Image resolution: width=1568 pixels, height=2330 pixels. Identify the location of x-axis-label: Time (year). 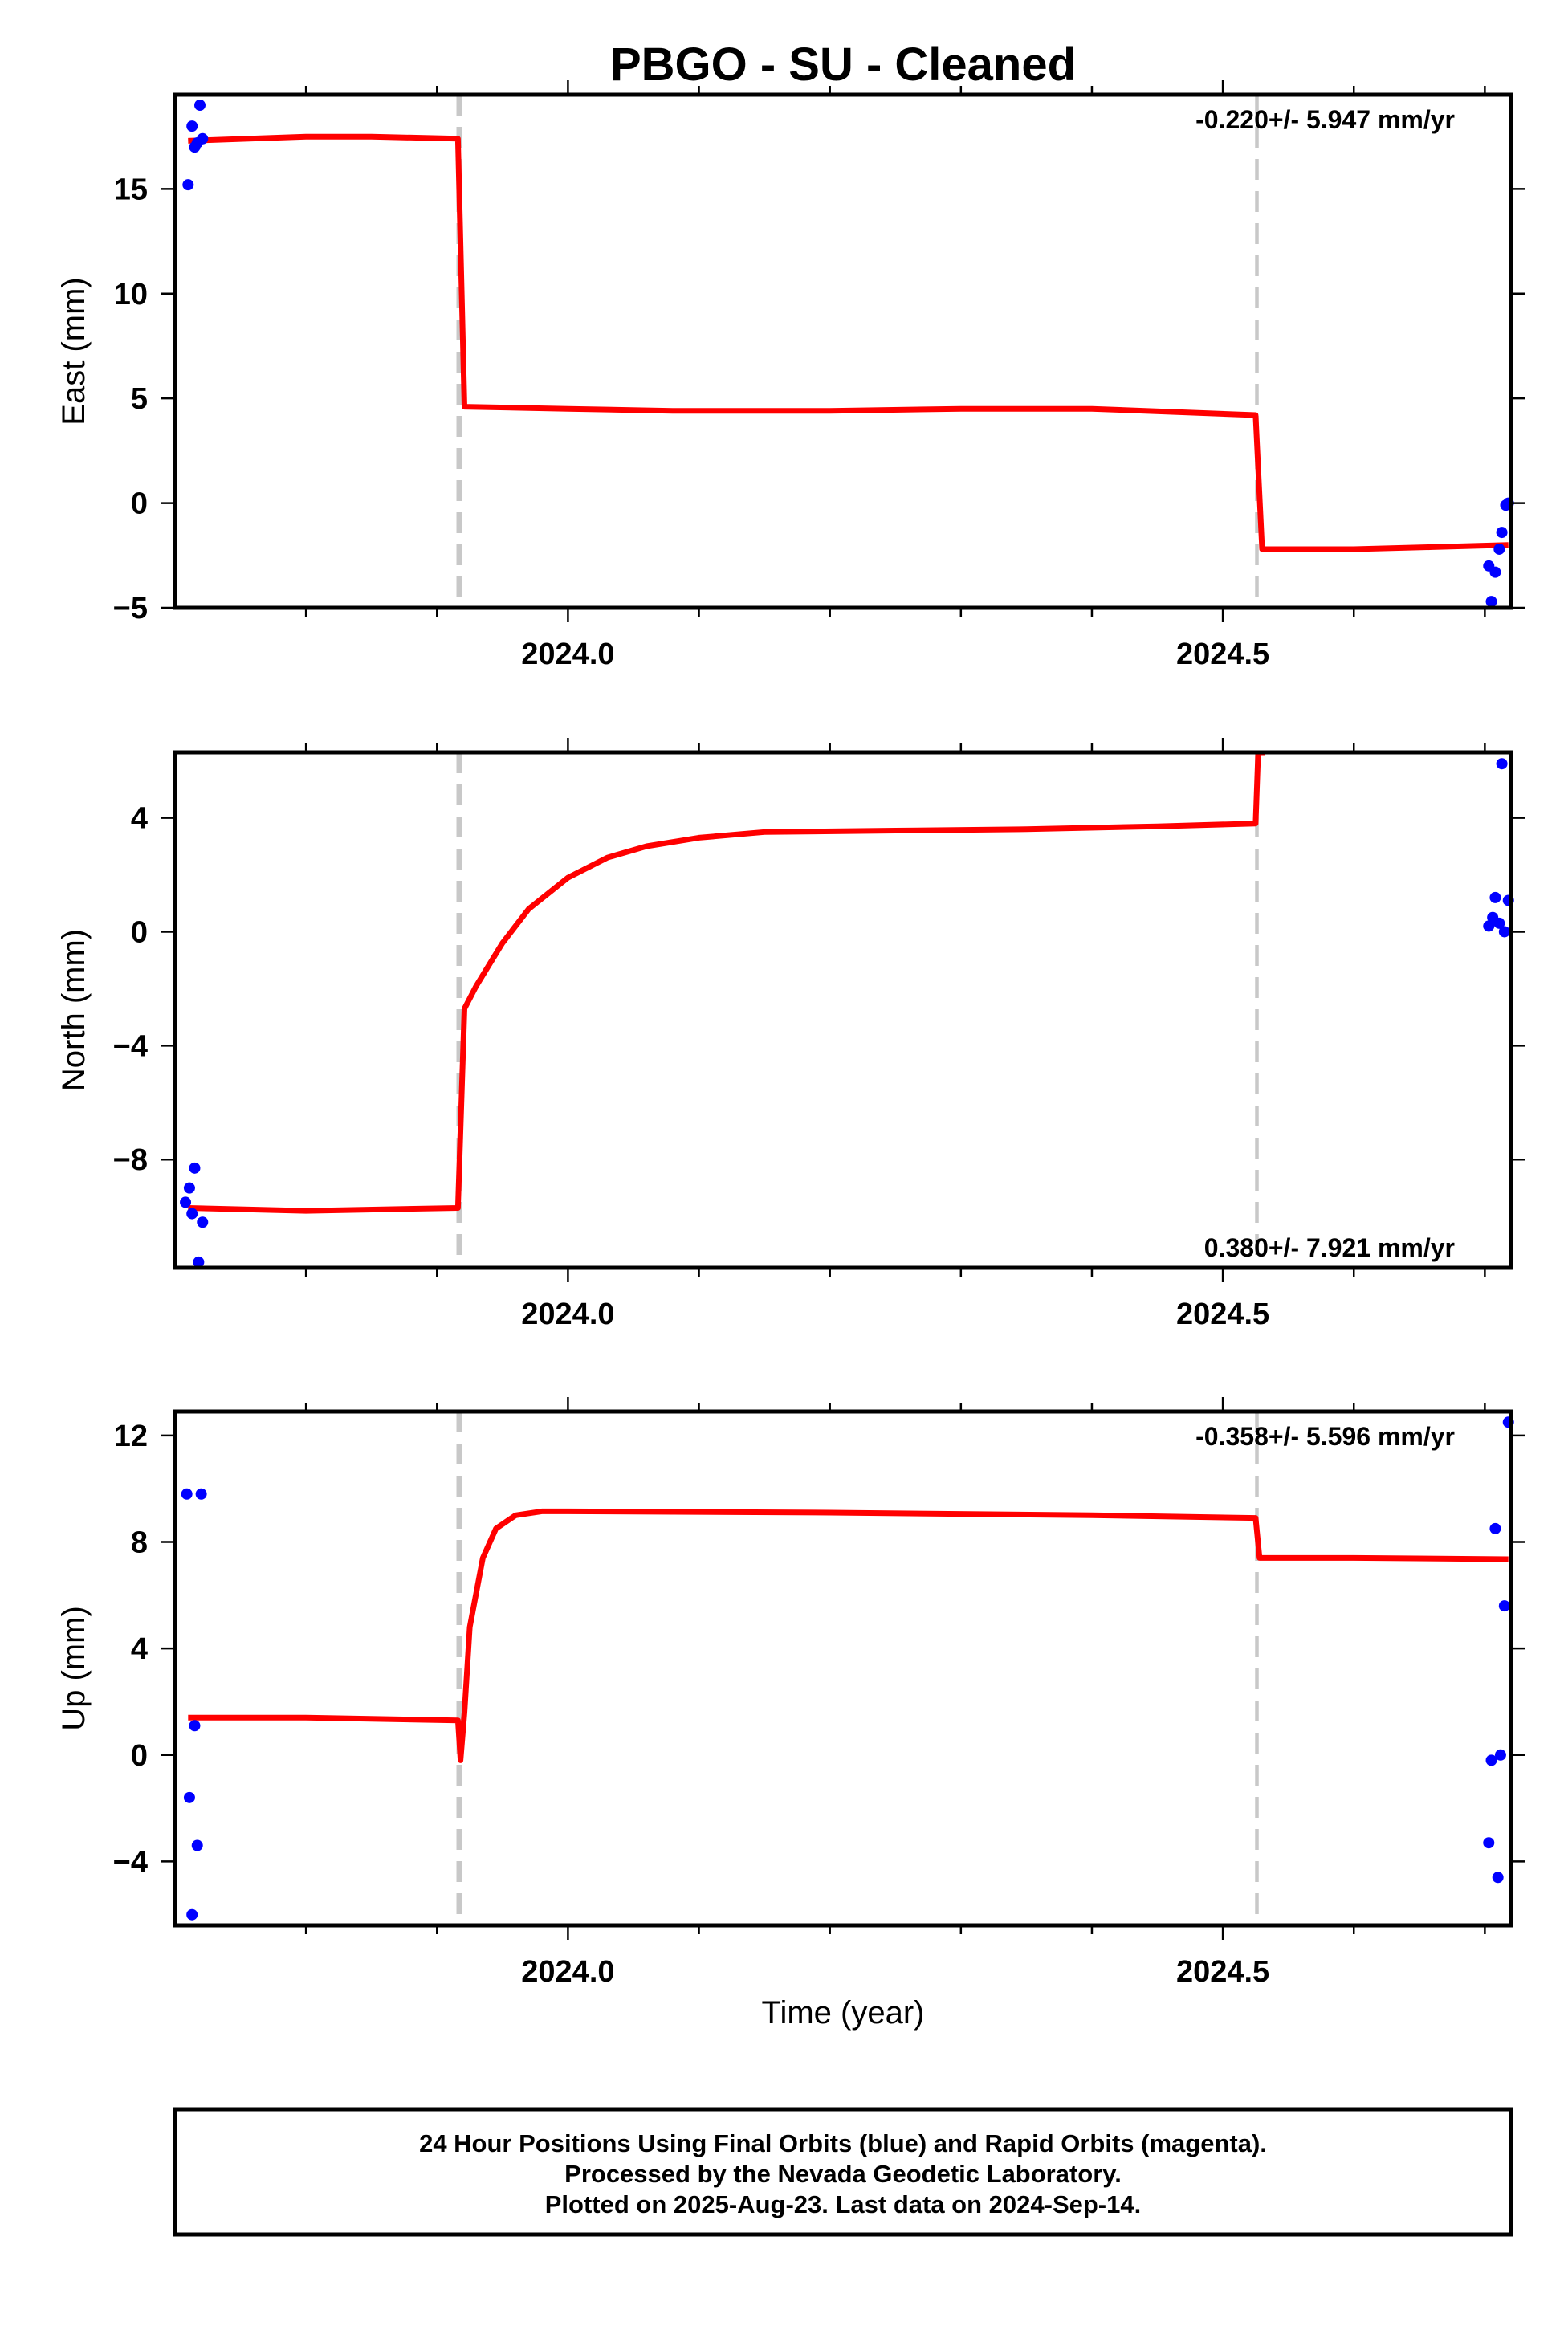
(843, 2013).